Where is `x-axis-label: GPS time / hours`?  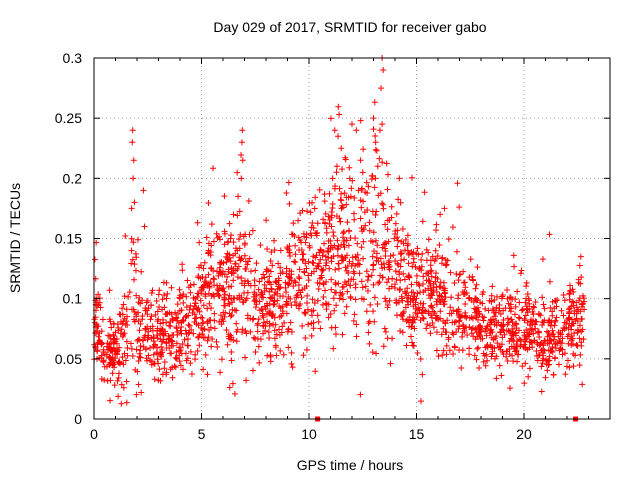
x-axis-label: GPS time / hours is located at coordinates (350, 465).